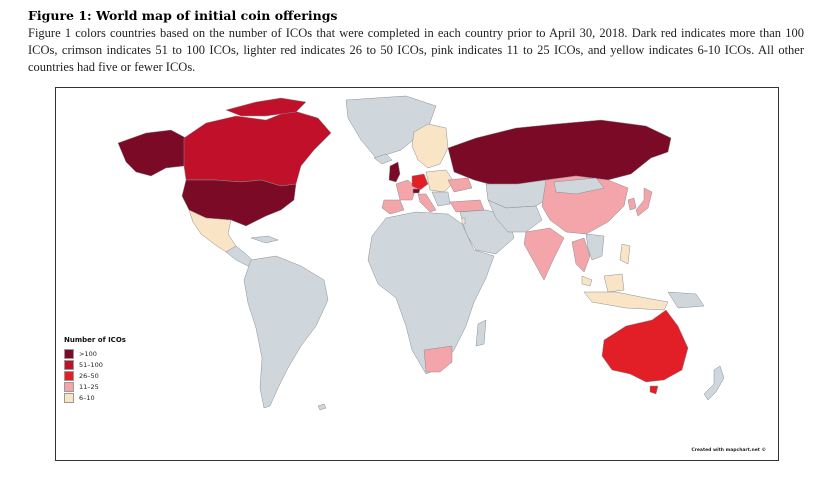  What do you see at coordinates (88, 353) in the screenshot?
I see `legend-label: >100` at bounding box center [88, 353].